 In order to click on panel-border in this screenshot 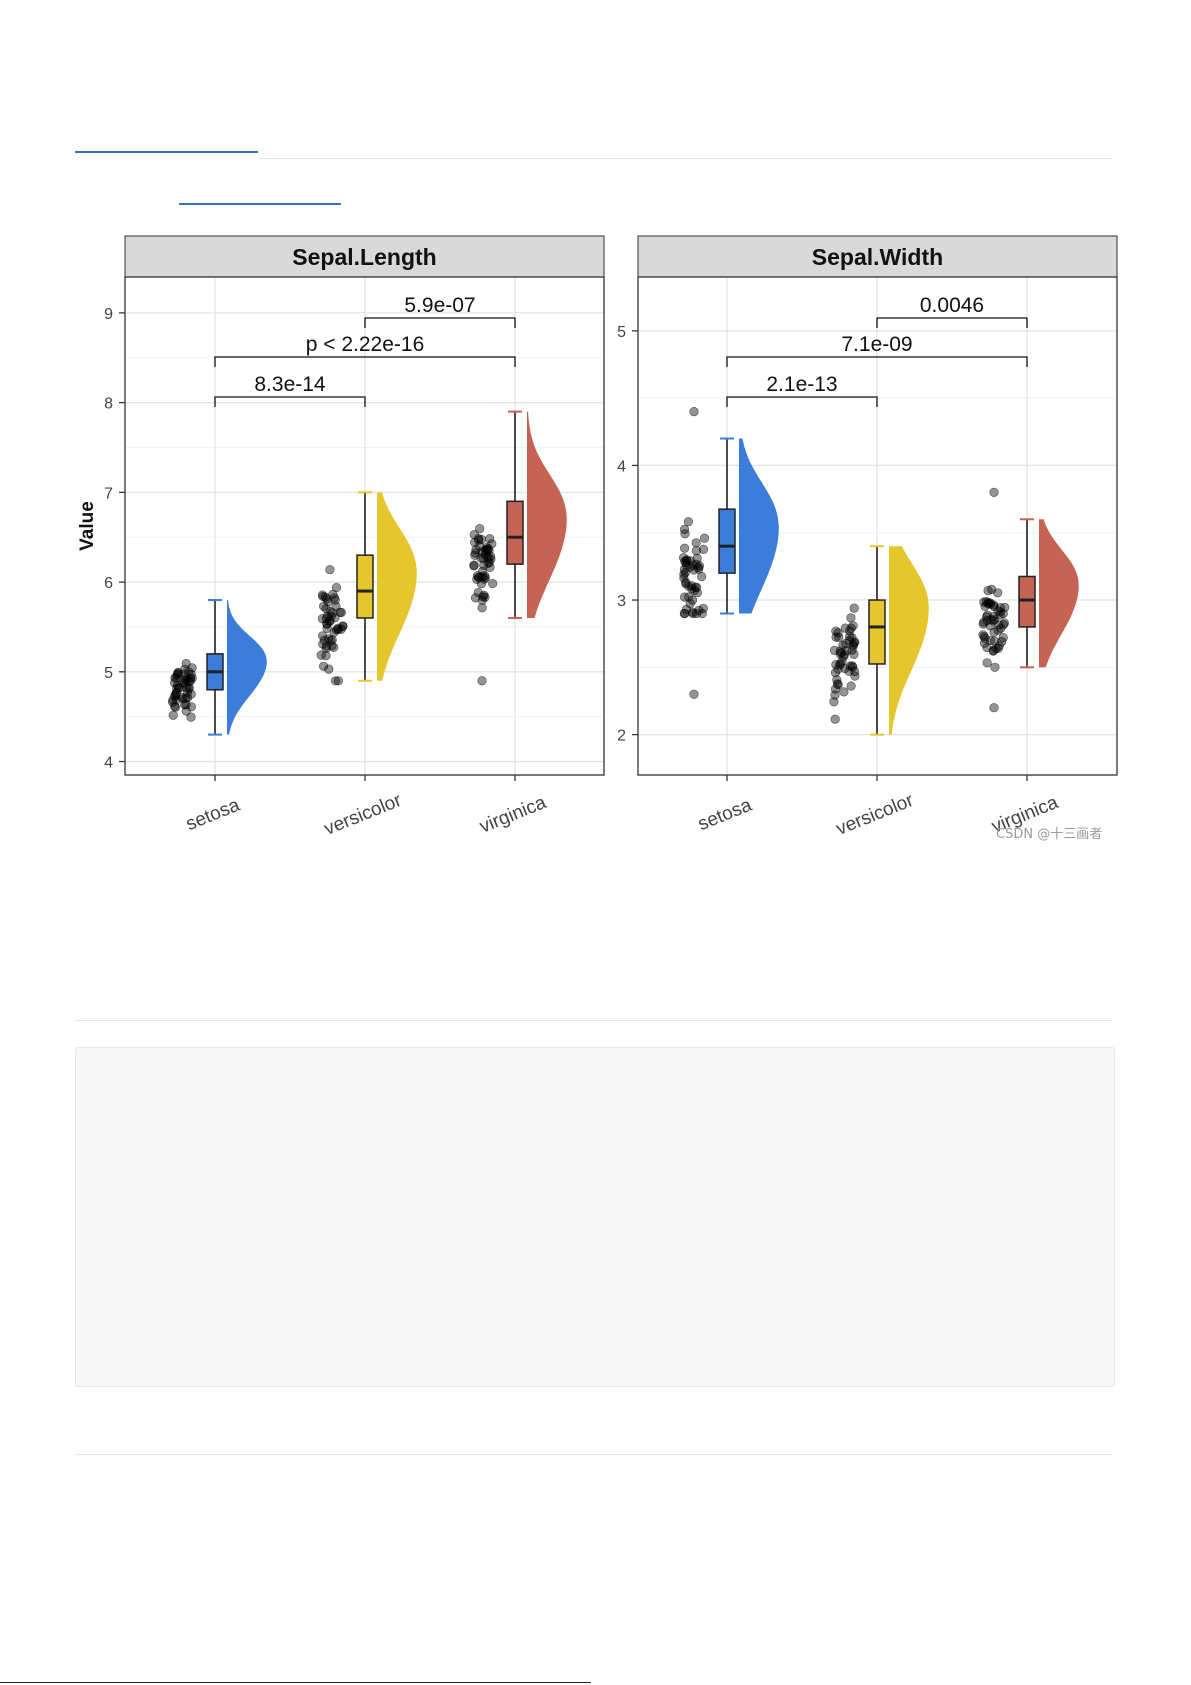, I will do `click(364, 526)`.